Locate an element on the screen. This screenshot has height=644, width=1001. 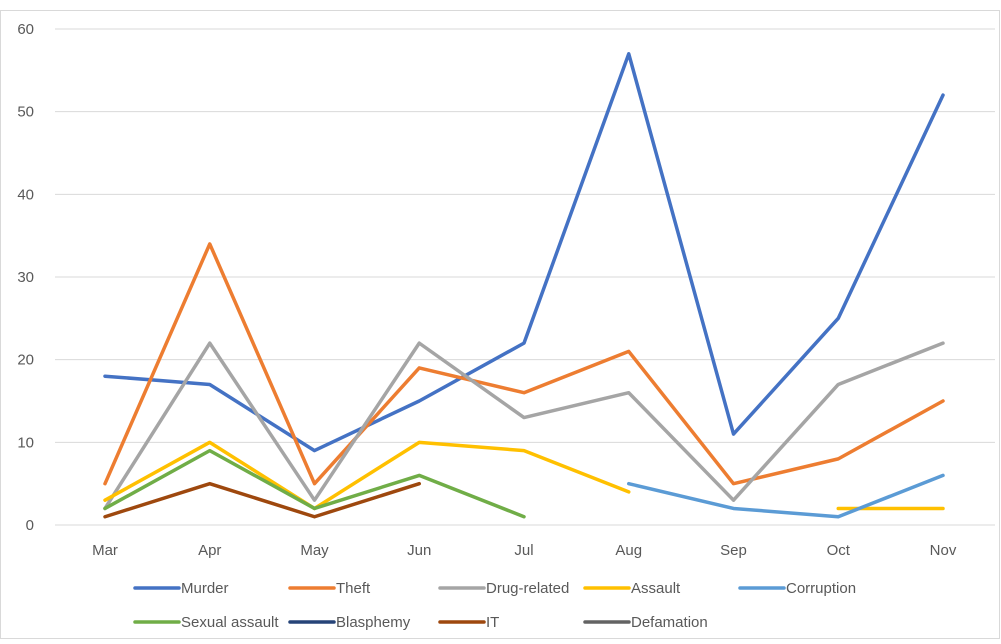
x-tick-label: May is located at coordinates (314, 550).